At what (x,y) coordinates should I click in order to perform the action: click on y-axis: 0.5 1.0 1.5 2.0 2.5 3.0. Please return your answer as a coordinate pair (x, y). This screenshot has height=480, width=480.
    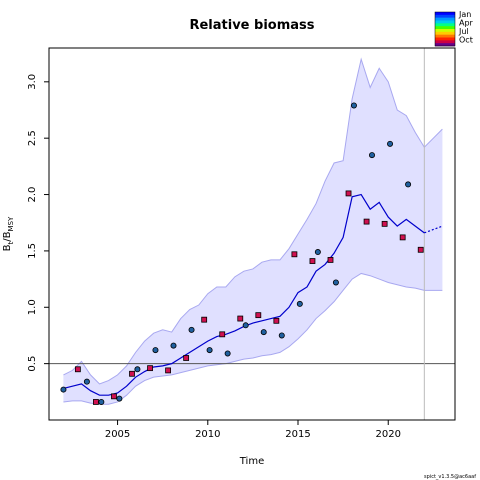
    Looking at the image, I should click on (38, 223).